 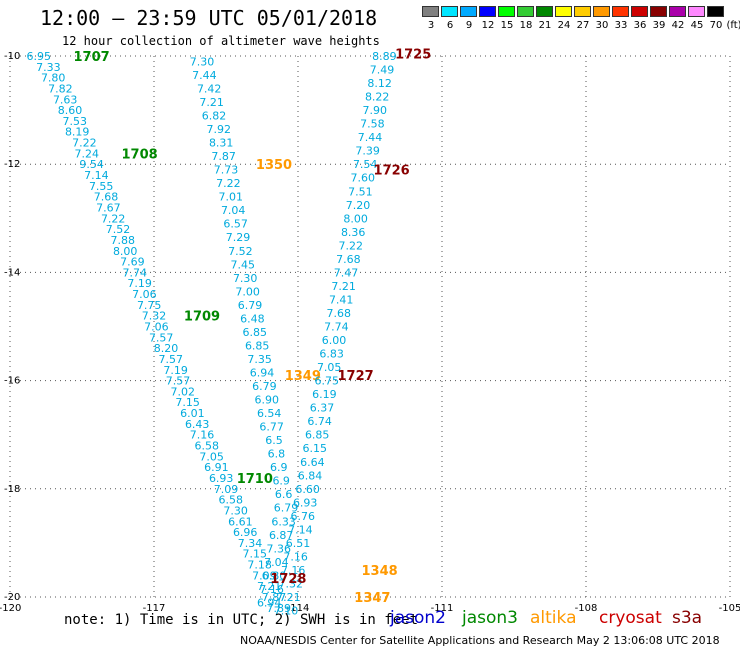 What do you see at coordinates (380, 571) in the screenshot?
I see `pass-time-label: 1348` at bounding box center [380, 571].